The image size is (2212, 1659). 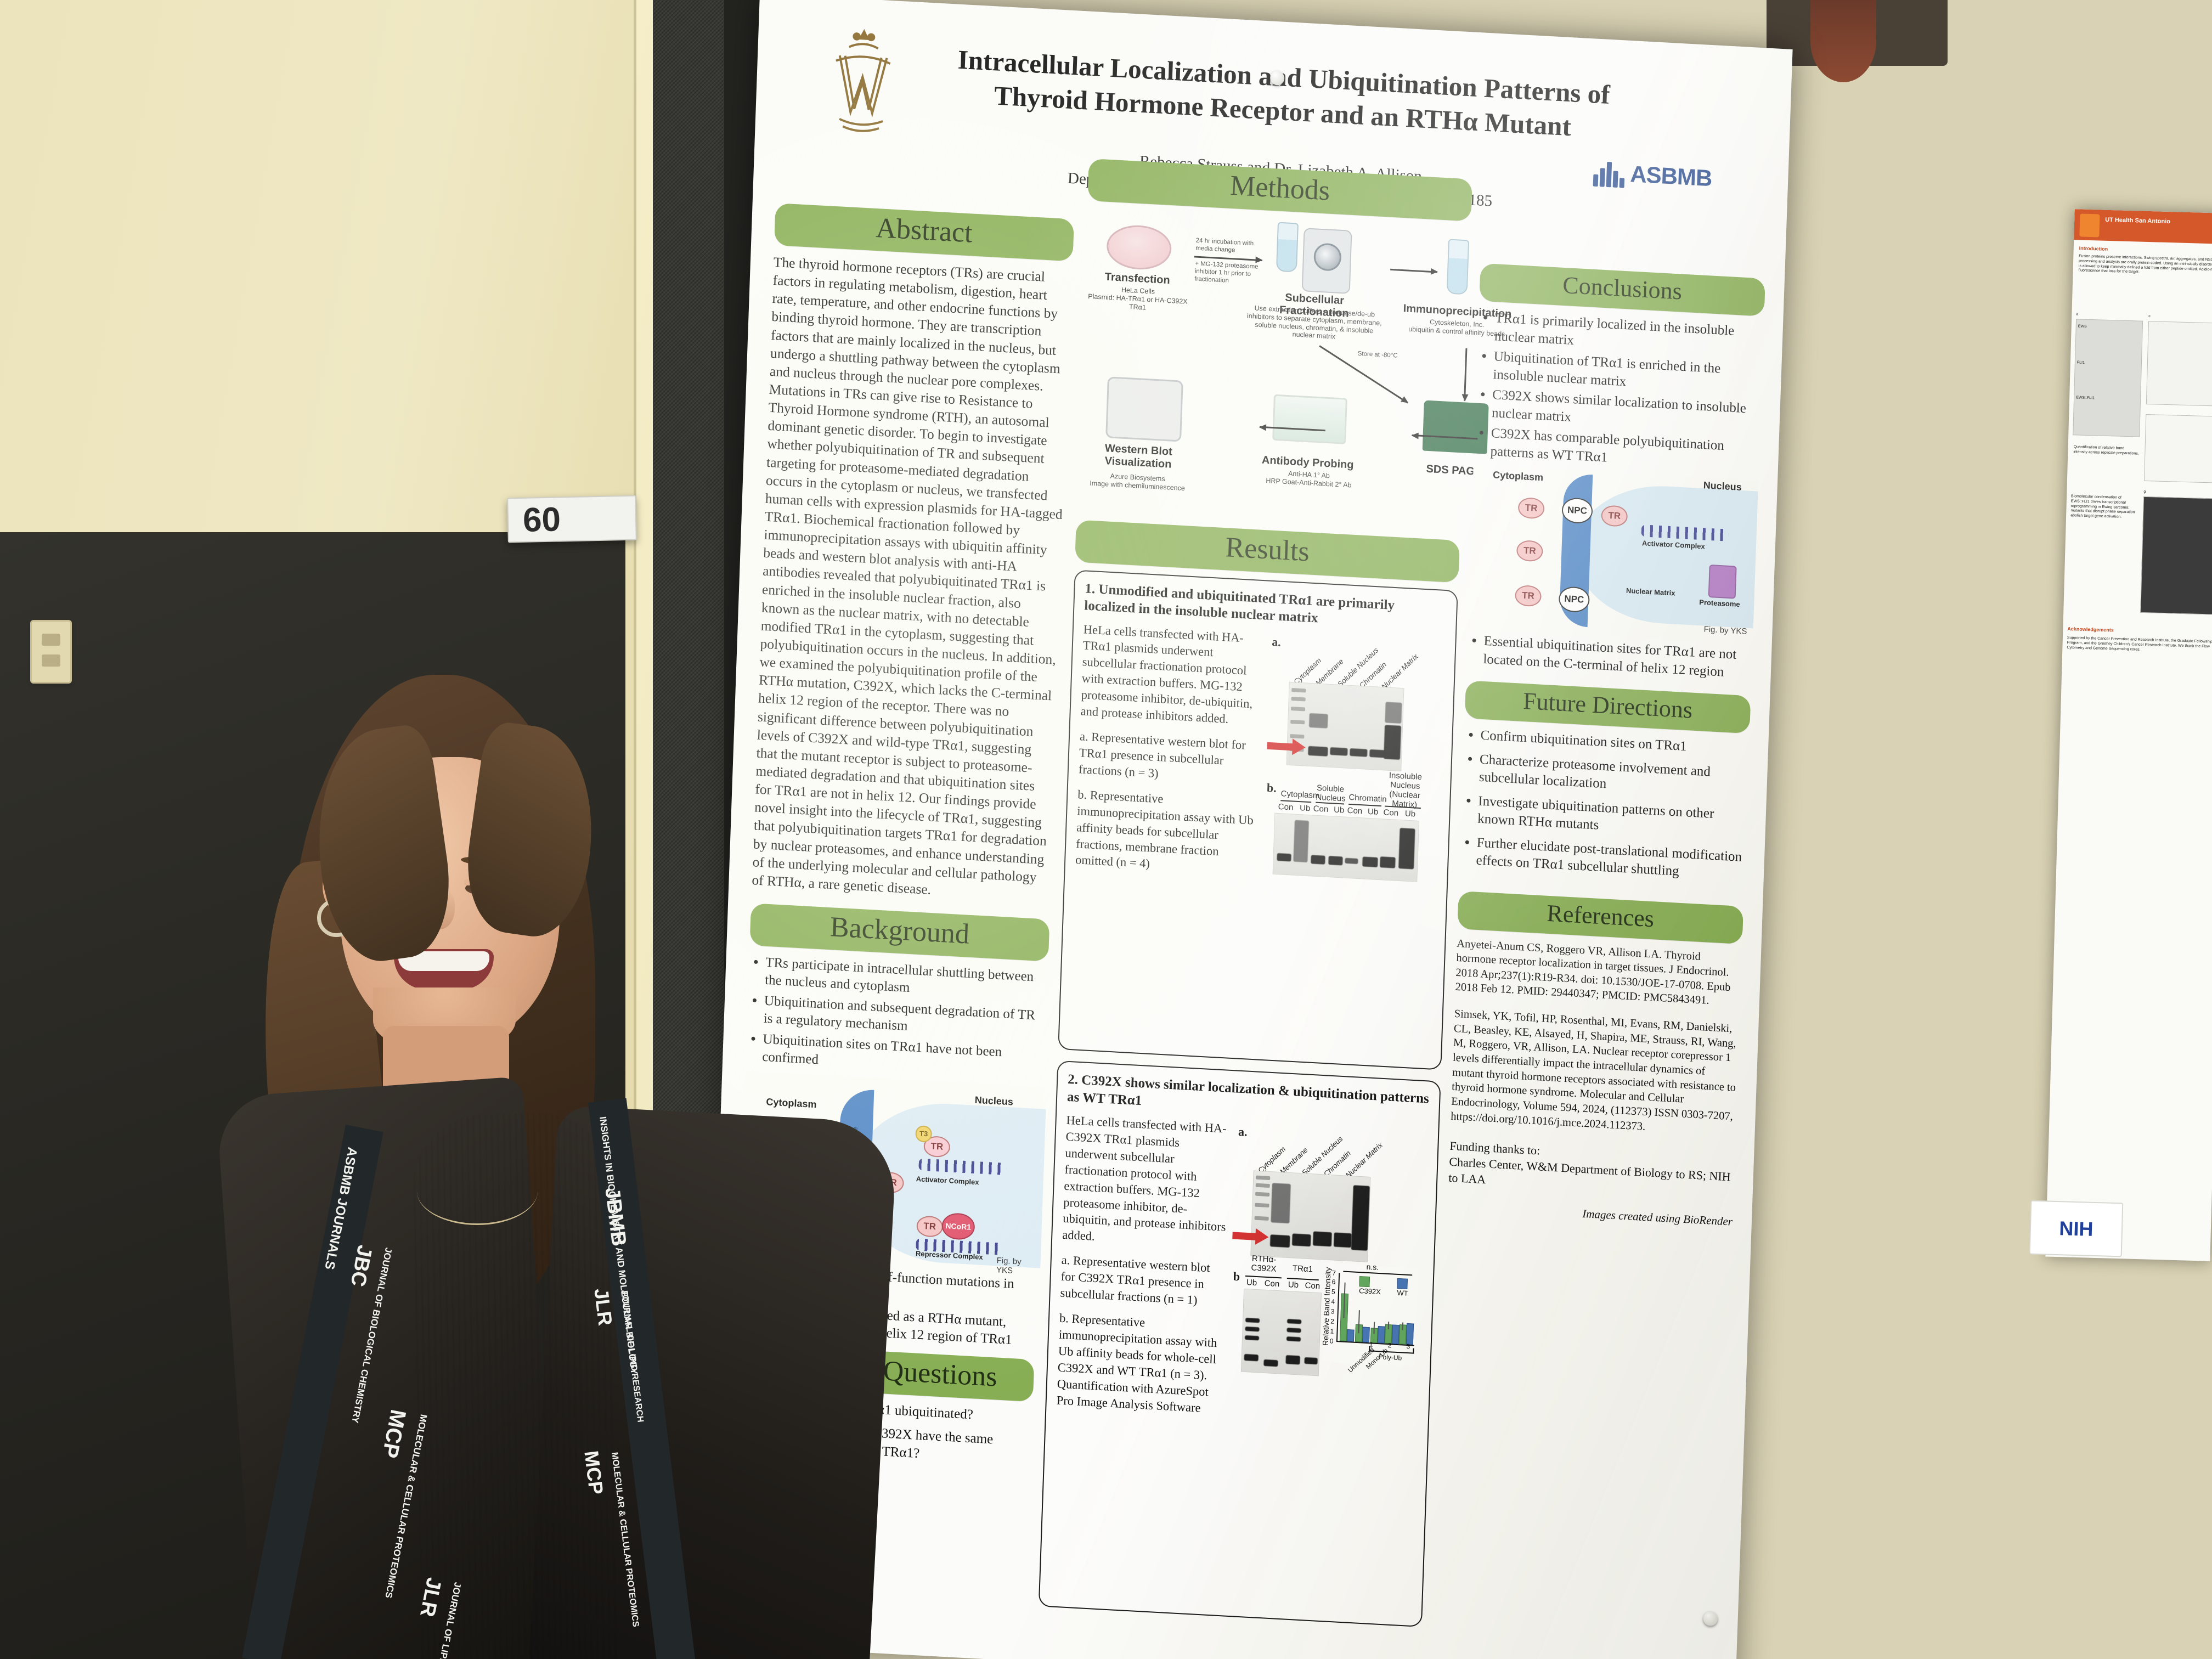 I want to click on neighbor-blot-label-ews: EWS, so click(x=2083, y=326).